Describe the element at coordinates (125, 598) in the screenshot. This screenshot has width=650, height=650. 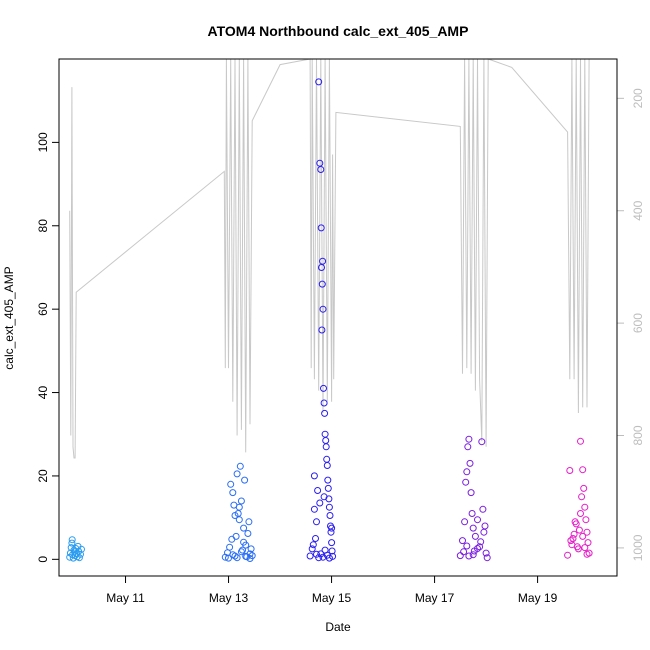
I see `x-tick-label: May 11` at that location.